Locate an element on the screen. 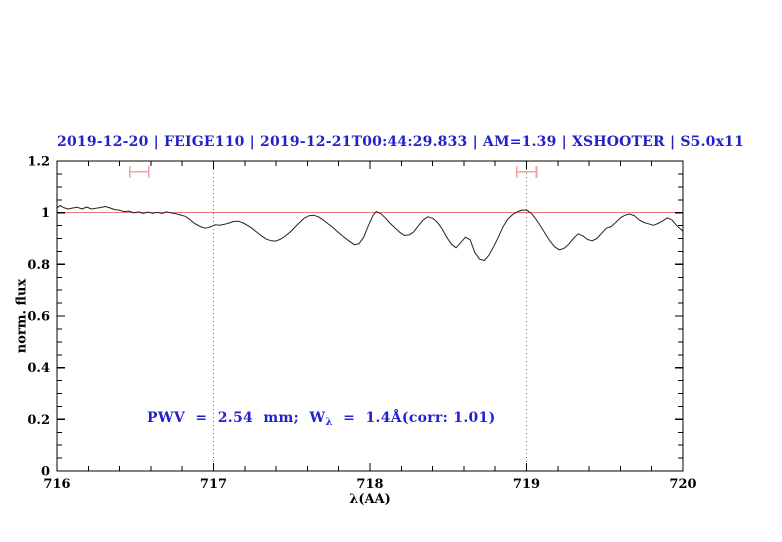  spectrum-line is located at coordinates (370, 232).